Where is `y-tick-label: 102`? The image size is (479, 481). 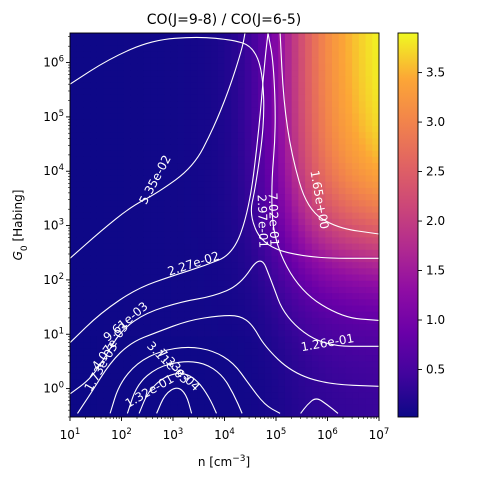
y-tick-label: 102 is located at coordinates (53, 279).